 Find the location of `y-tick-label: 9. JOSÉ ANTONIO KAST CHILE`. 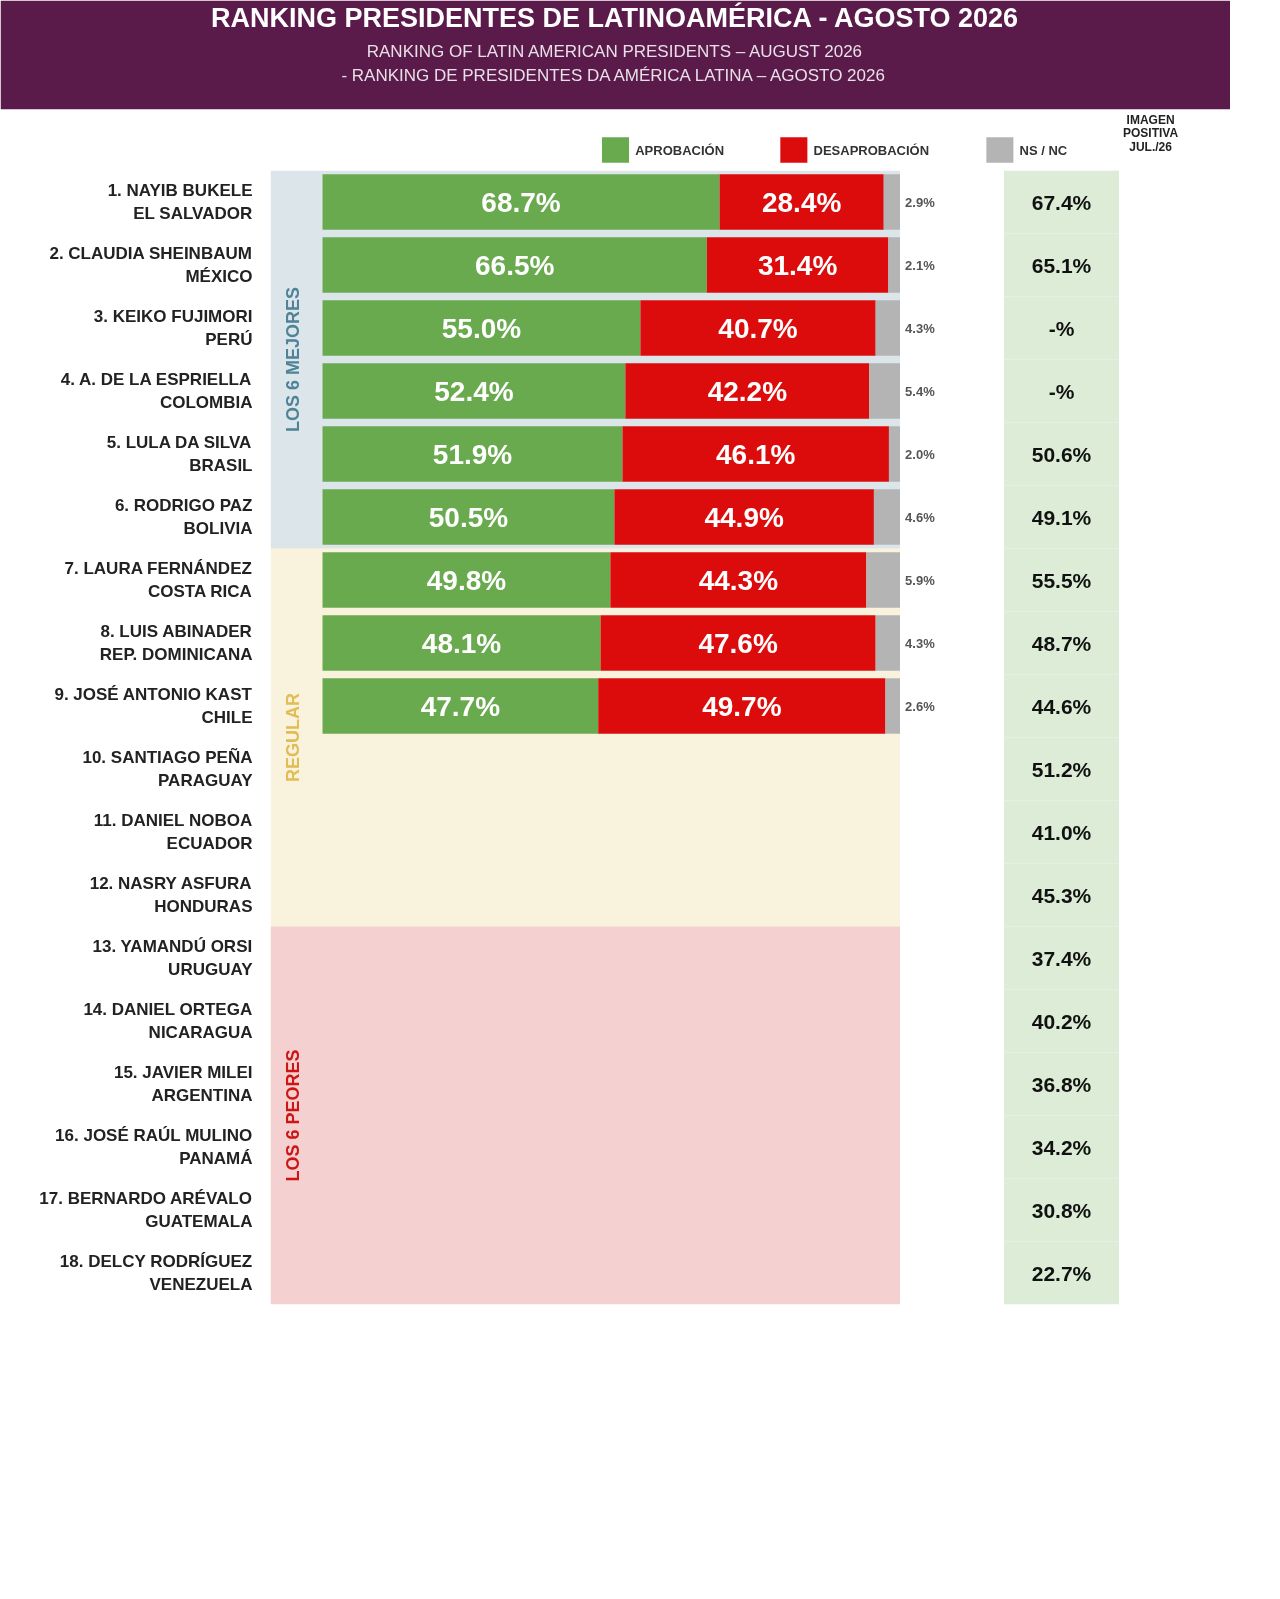

y-tick-label: 9. JOSÉ ANTONIO KAST CHILE is located at coordinates (153, 706).